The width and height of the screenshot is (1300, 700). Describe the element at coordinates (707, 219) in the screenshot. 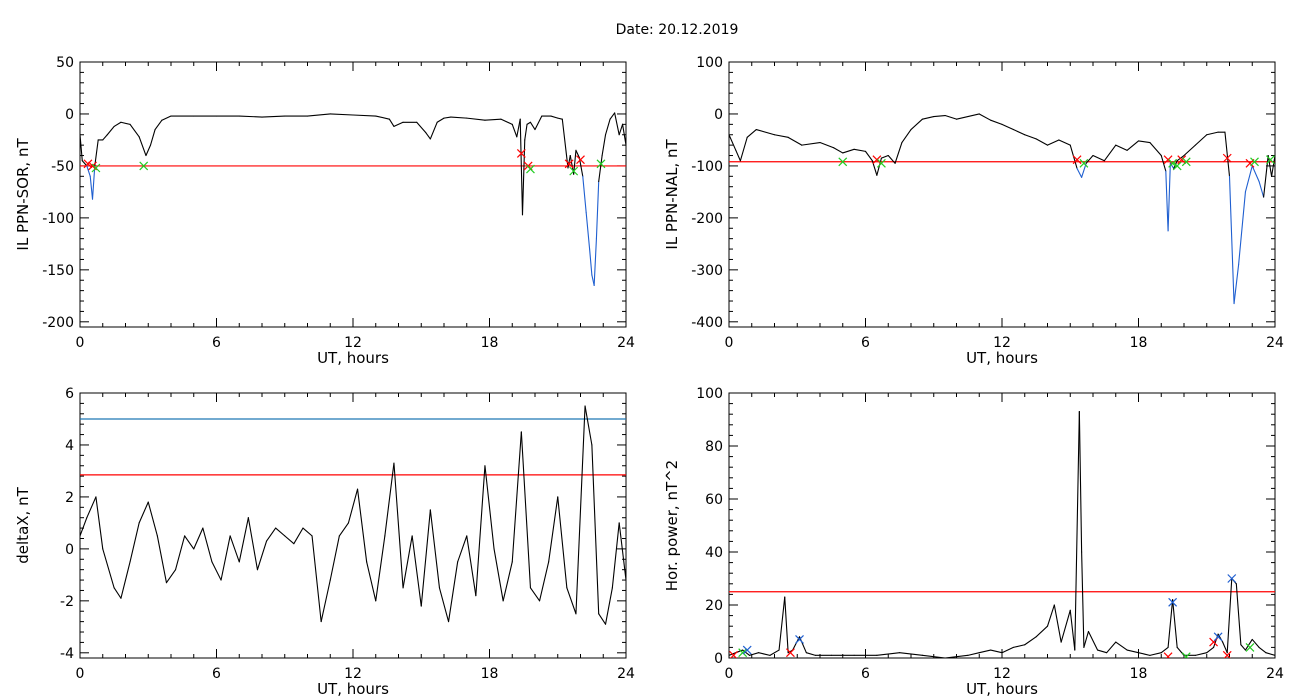

I see `y-tick-label: -200` at that location.